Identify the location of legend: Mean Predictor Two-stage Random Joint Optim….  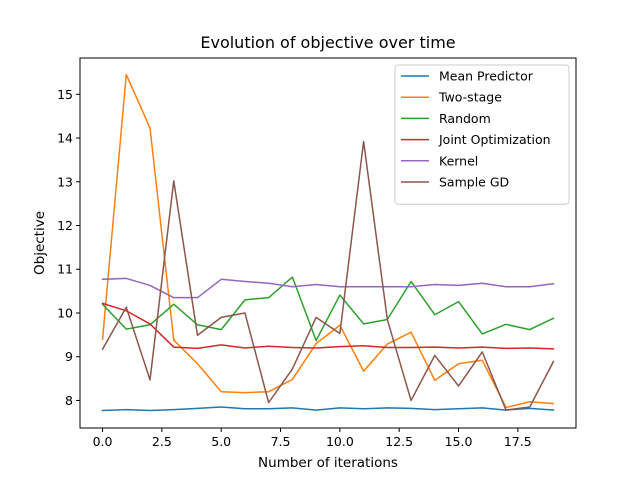
(482, 134).